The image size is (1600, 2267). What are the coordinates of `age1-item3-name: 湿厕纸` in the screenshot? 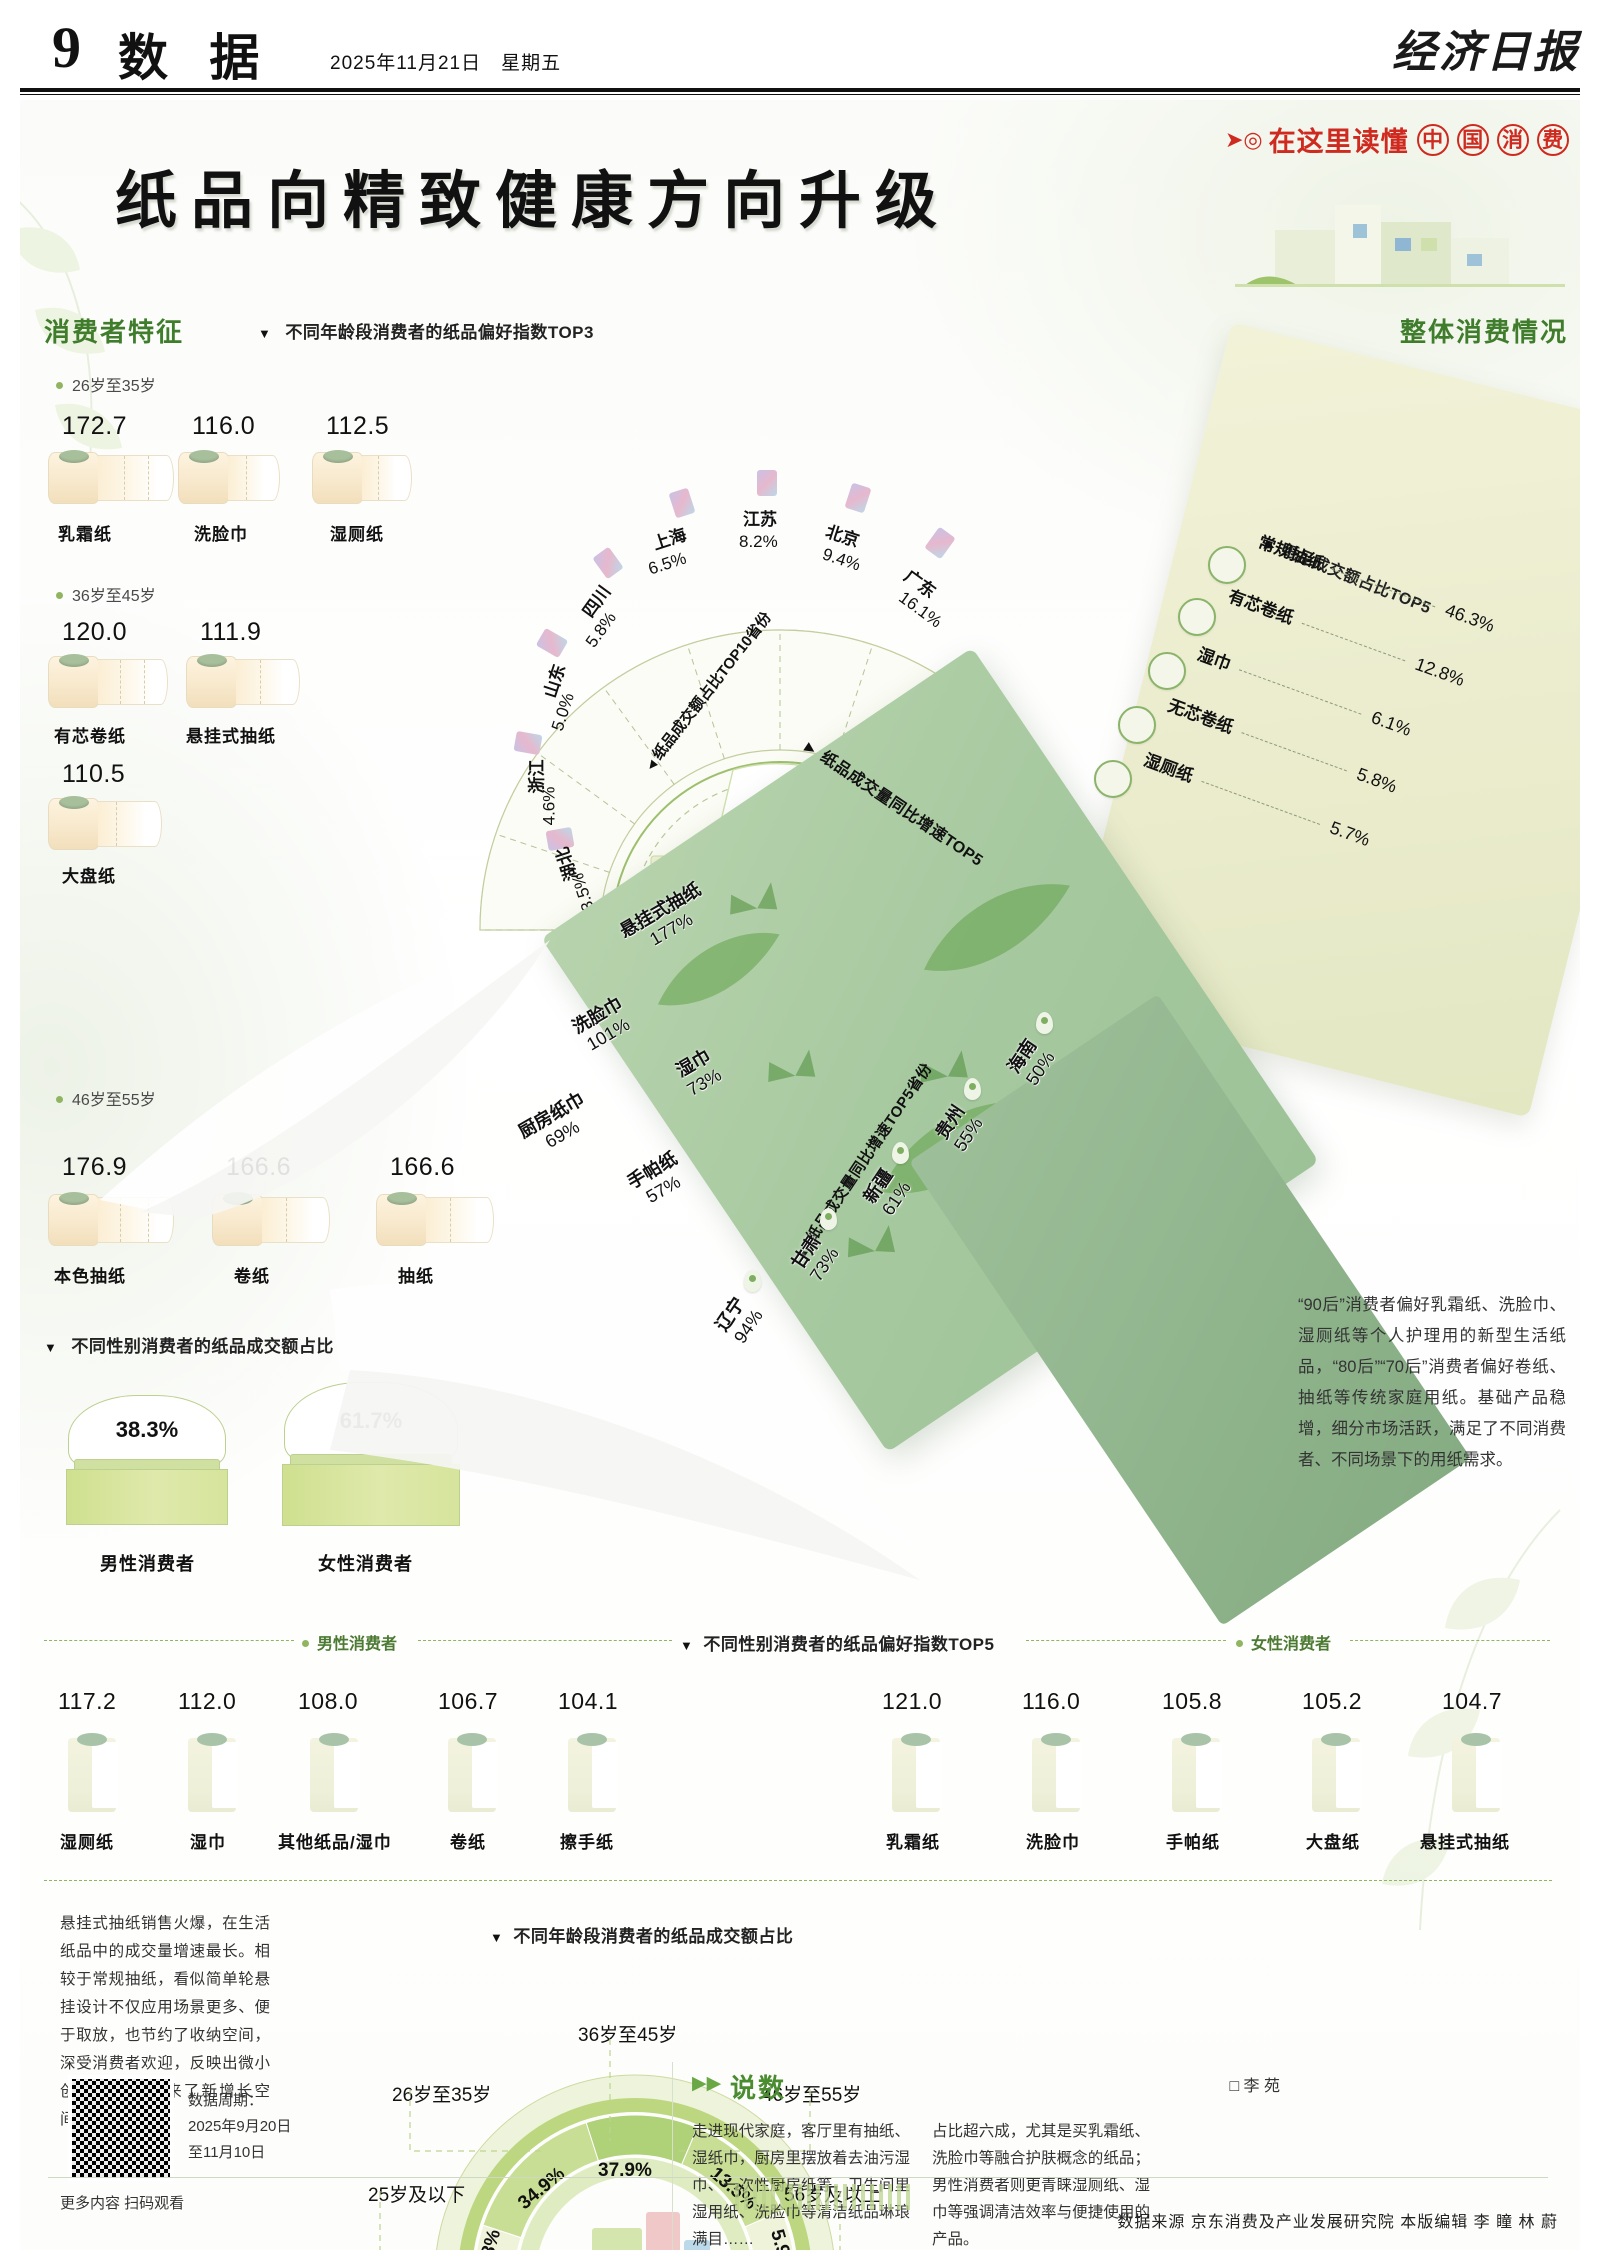 It's located at (357, 534).